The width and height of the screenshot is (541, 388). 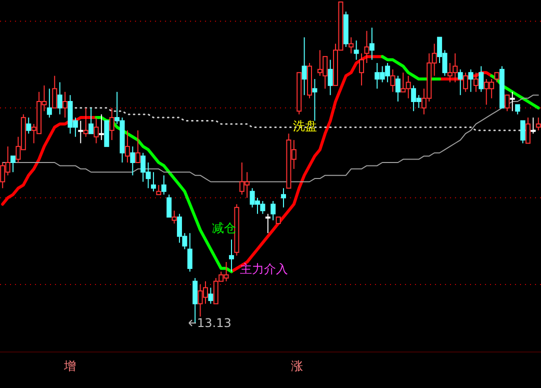 What do you see at coordinates (214, 323) in the screenshot?
I see `annotation: 13.13` at bounding box center [214, 323].